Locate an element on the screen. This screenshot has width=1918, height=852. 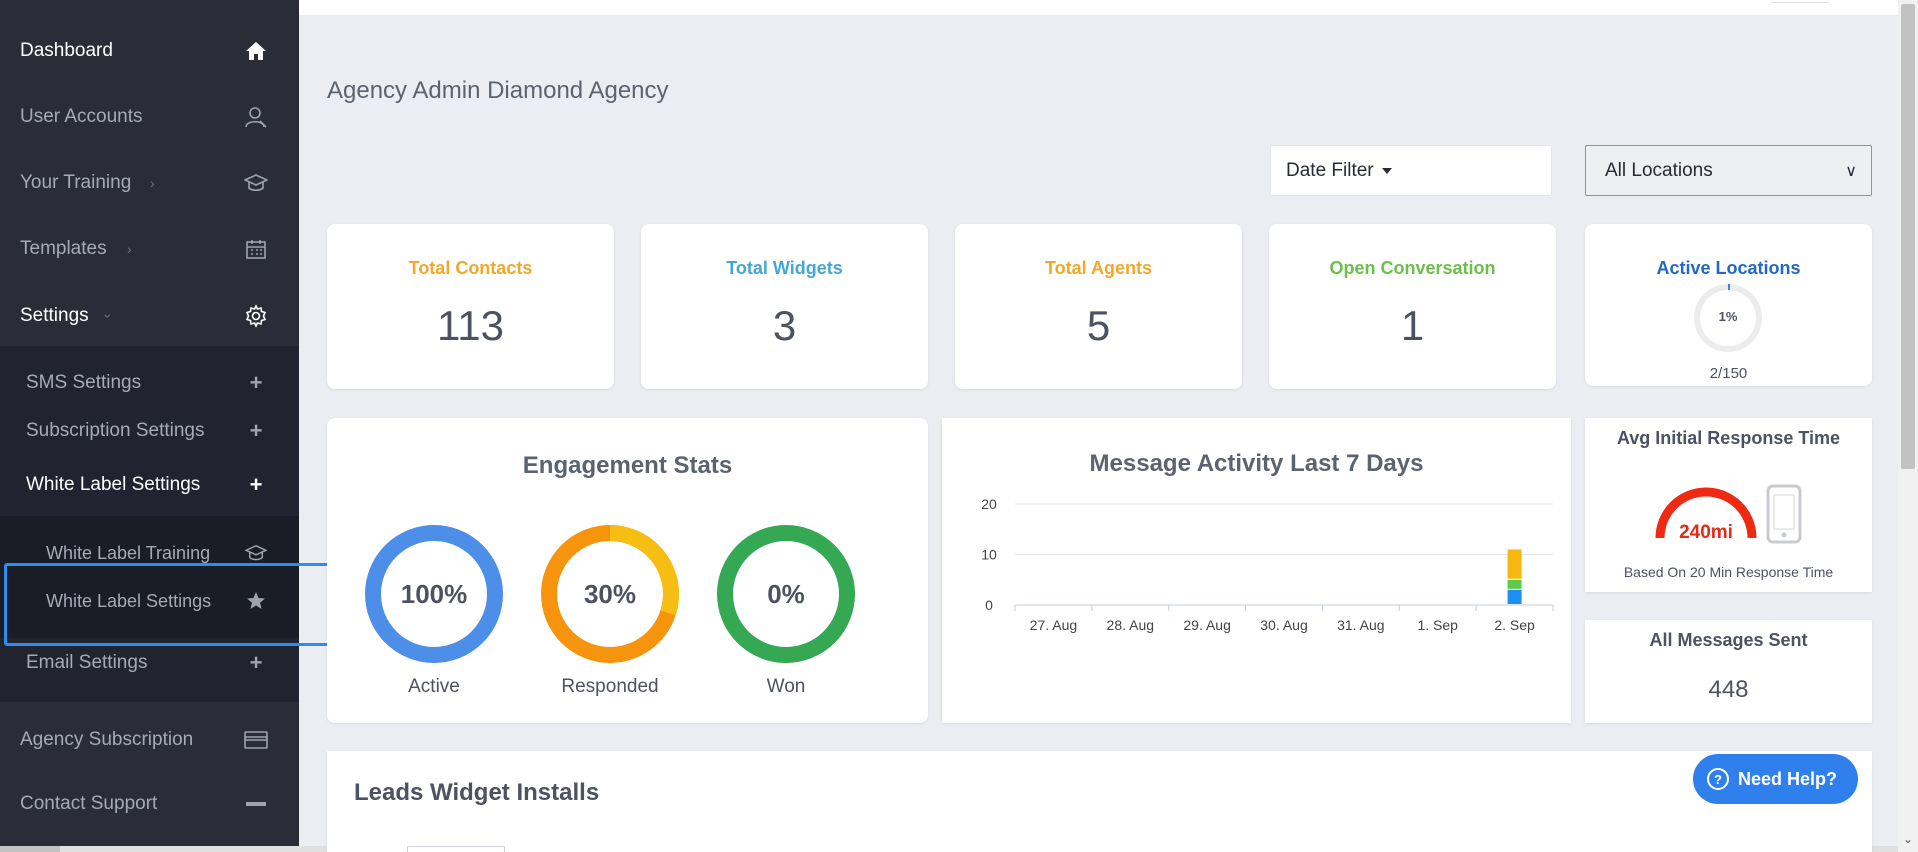
stat-title: Total Widgets is located at coordinates (784, 268).